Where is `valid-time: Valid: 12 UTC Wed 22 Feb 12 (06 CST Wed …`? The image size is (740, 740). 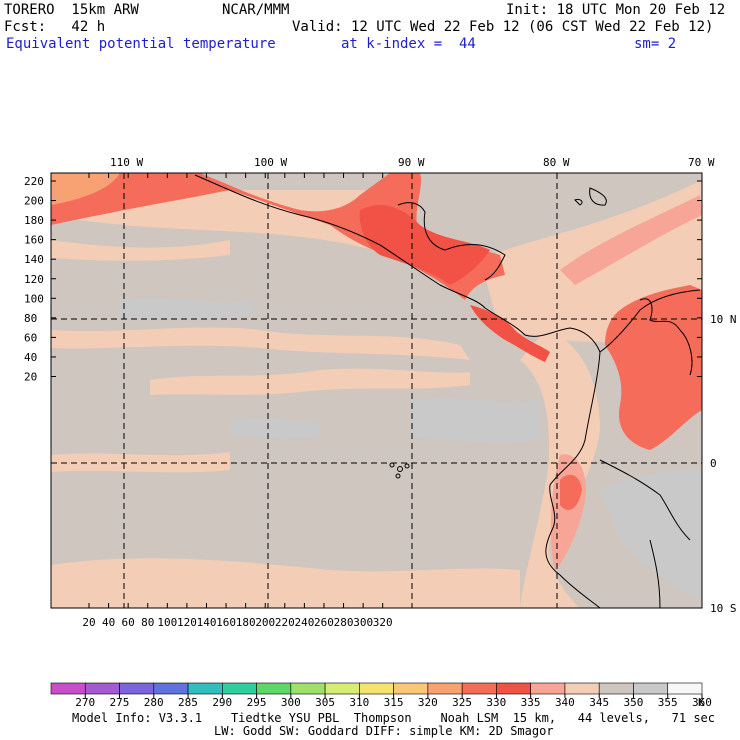
valid-time: Valid: 12 UTC Wed 22 Feb 12 (06 CST Wed … is located at coordinates (503, 27).